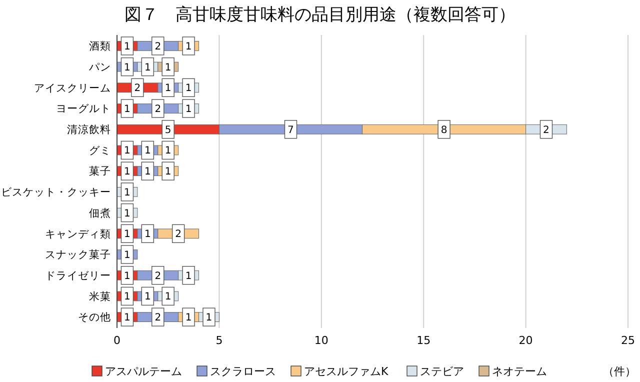 Image resolution: width=640 pixels, height=382 pixels. Describe the element at coordinates (291, 130) in the screenshot. I see `data-label: 7` at that location.